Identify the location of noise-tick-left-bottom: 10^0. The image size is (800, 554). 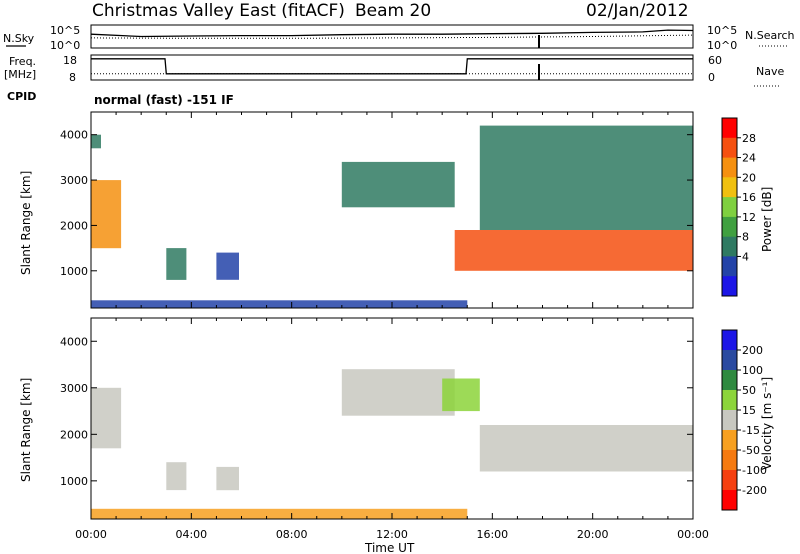
(65, 45).